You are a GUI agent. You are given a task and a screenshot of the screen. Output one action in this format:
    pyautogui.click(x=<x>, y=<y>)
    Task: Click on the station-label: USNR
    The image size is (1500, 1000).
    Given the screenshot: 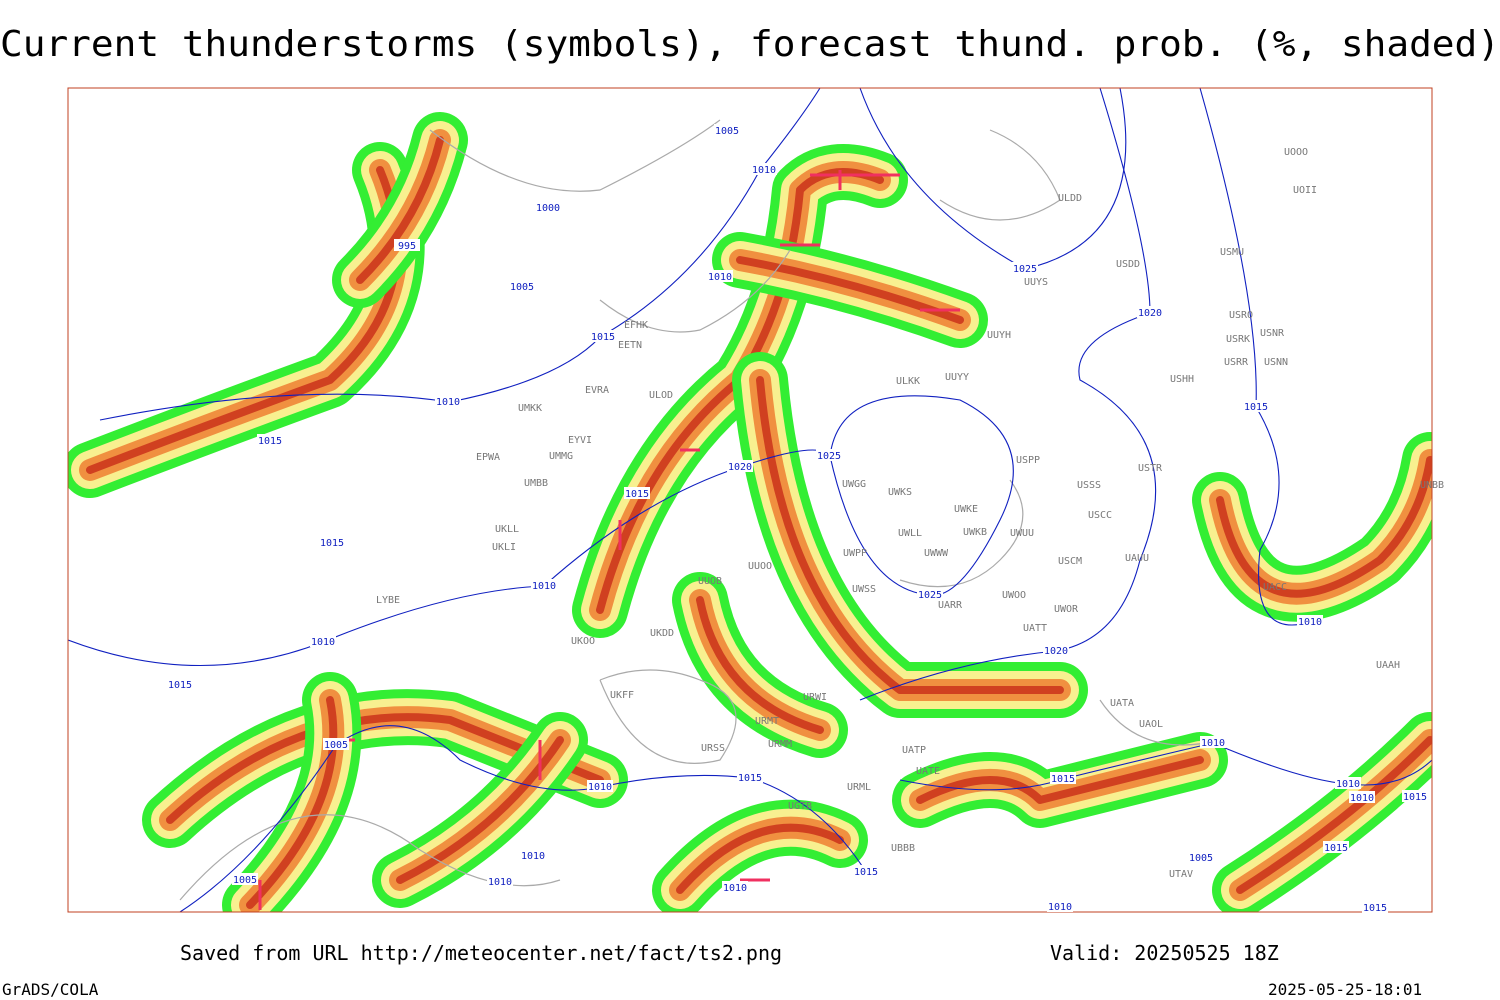 What is the action you would take?
    pyautogui.click(x=1272, y=333)
    